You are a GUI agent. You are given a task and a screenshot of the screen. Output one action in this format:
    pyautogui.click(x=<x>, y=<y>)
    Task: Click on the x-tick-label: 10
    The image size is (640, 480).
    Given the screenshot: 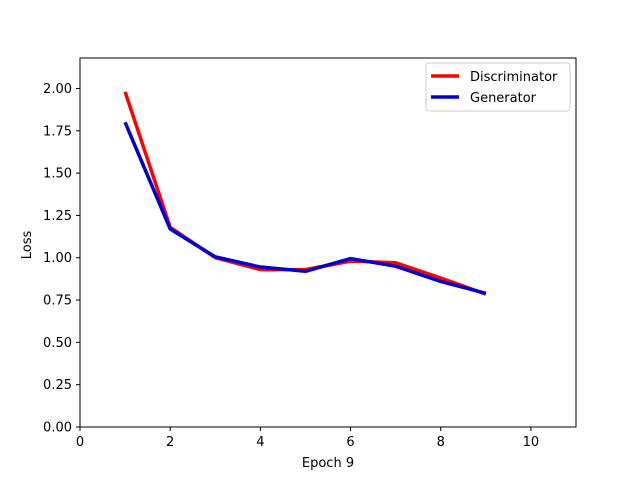 What is the action you would take?
    pyautogui.click(x=531, y=442)
    